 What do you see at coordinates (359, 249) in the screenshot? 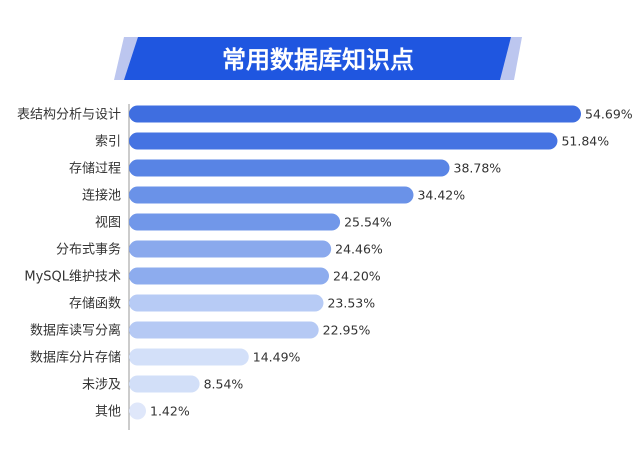
I see `value-label: 24.46%` at bounding box center [359, 249].